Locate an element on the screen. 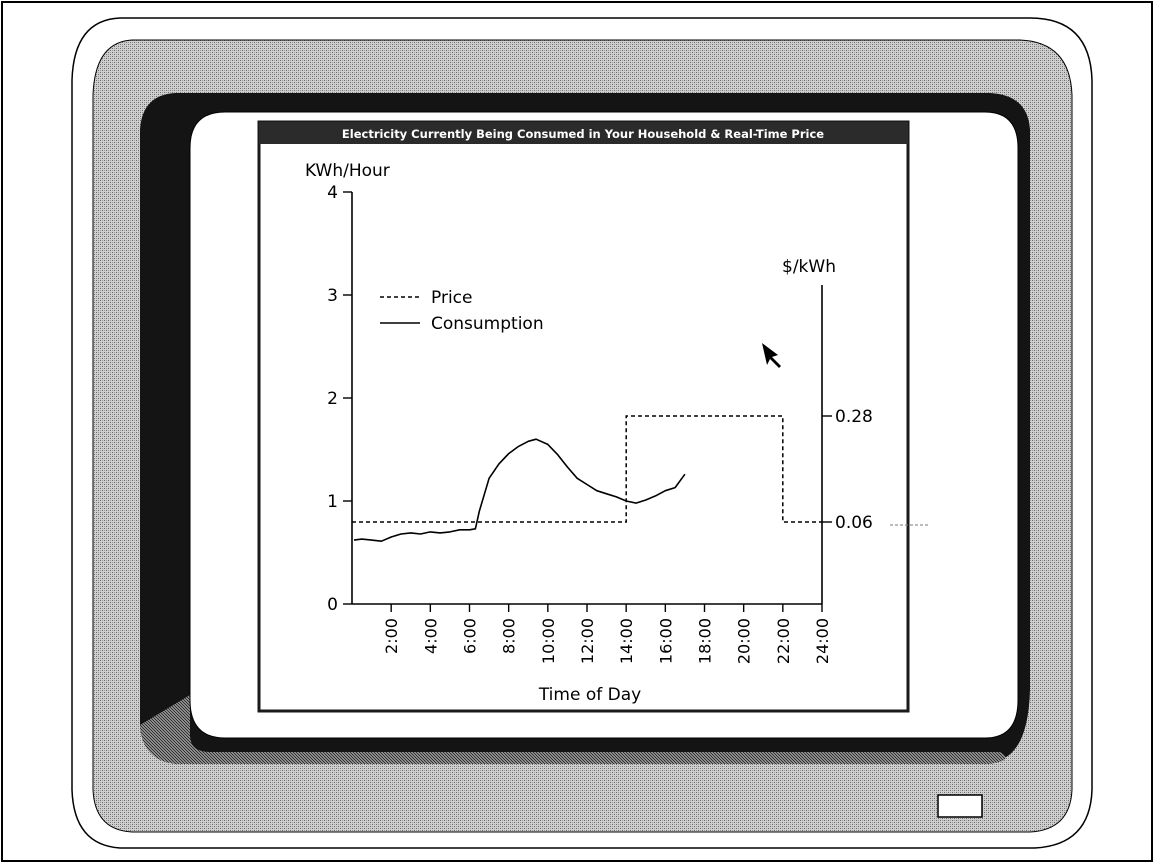  price-series-line is located at coordinates (587, 469).